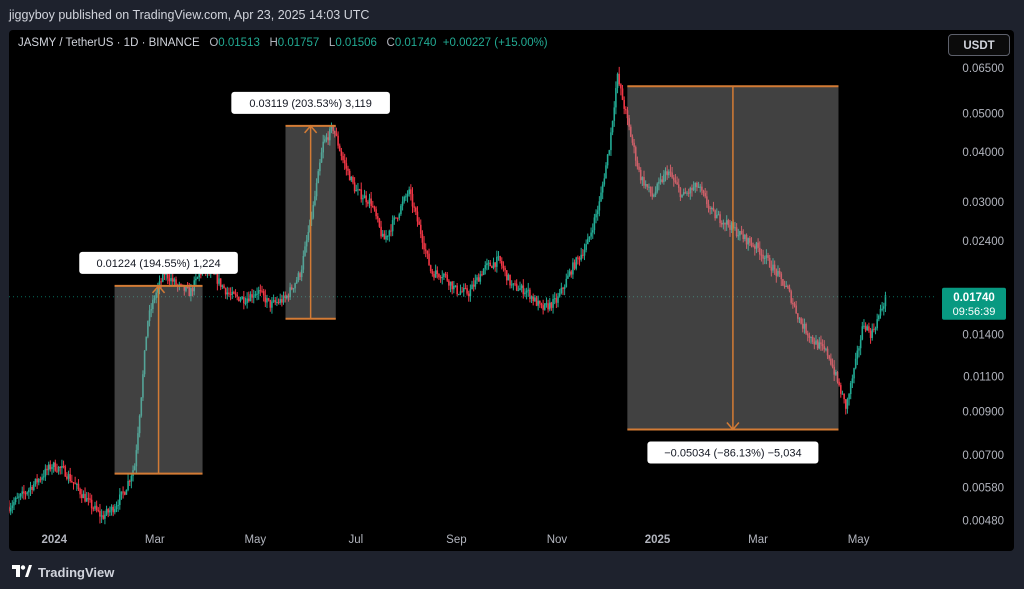 The height and width of the screenshot is (589, 1024). What do you see at coordinates (158, 264) in the screenshot?
I see `measure-label-text: 0.01224 (194.55%) 1,224` at bounding box center [158, 264].